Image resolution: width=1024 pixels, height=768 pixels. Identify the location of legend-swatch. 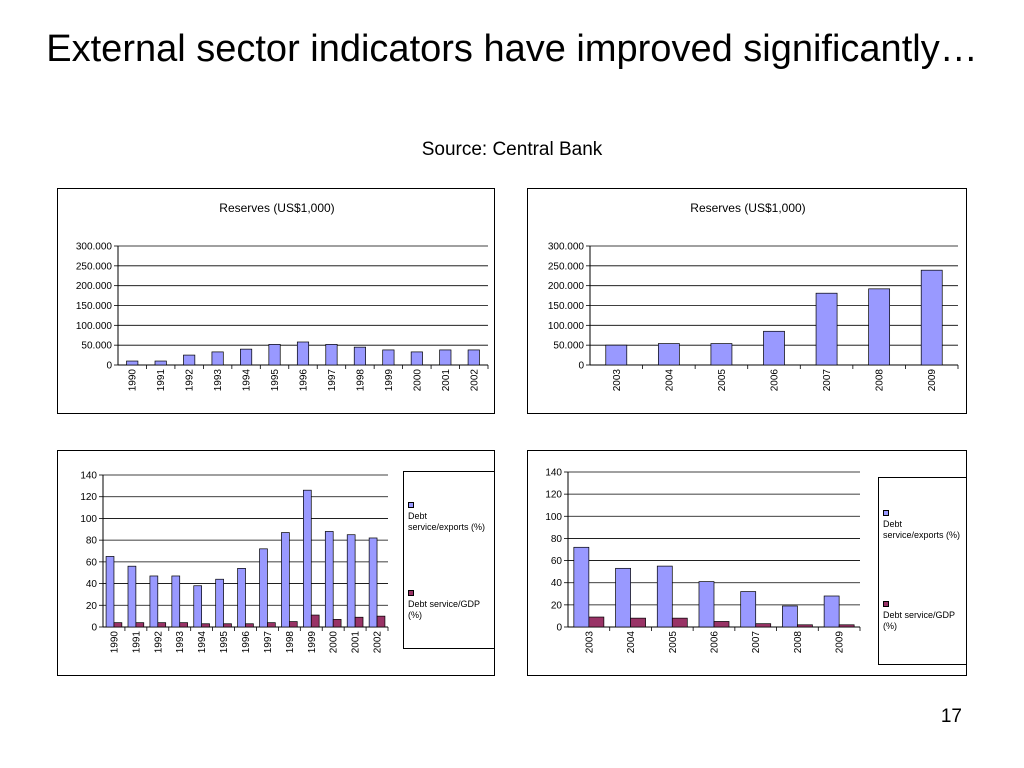
(886, 513).